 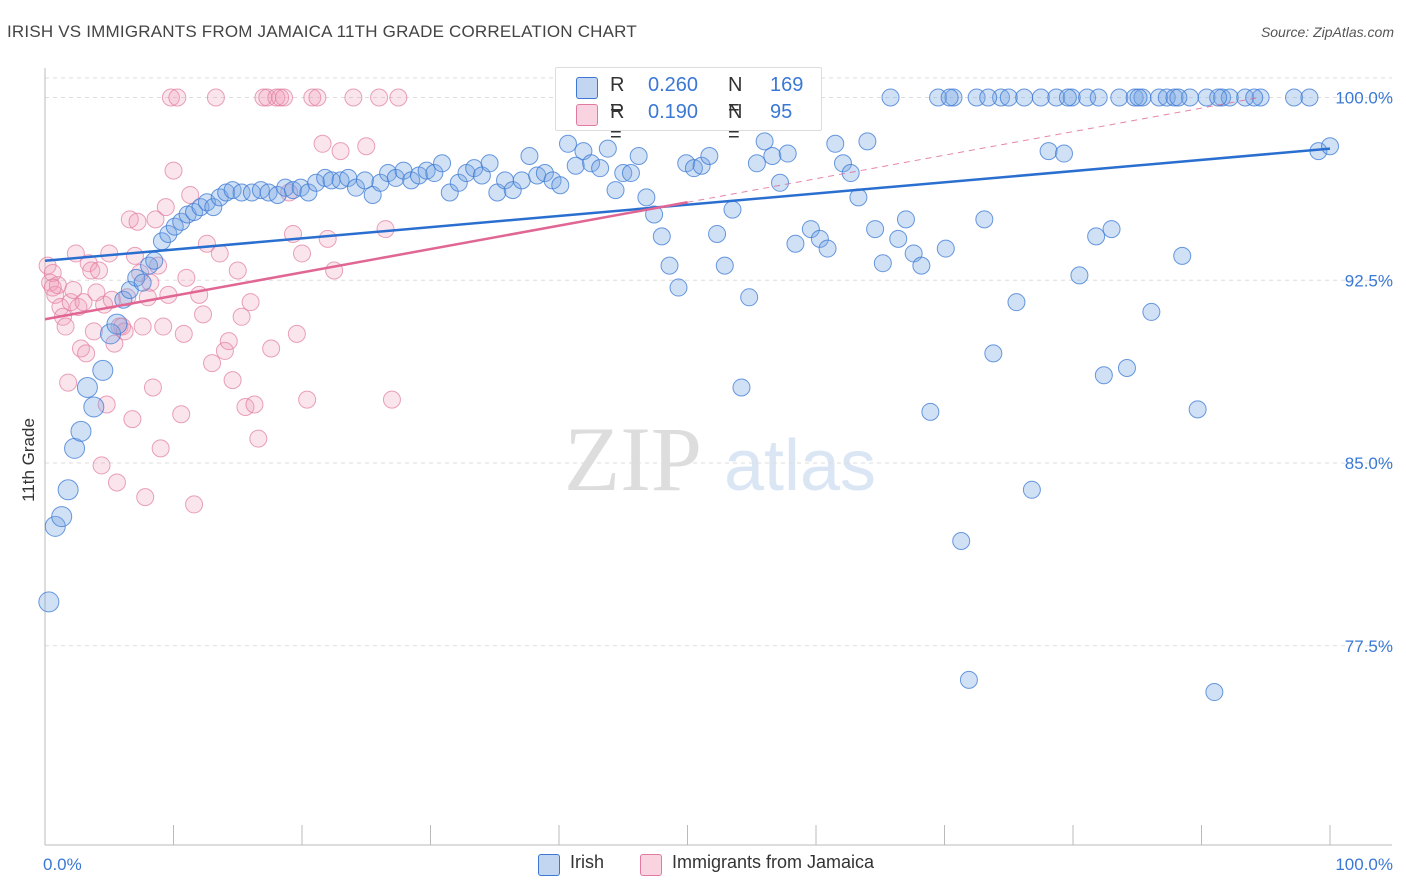 What do you see at coordinates (62, 864) in the screenshot?
I see `x-tick-label: 0.0%` at bounding box center [62, 864].